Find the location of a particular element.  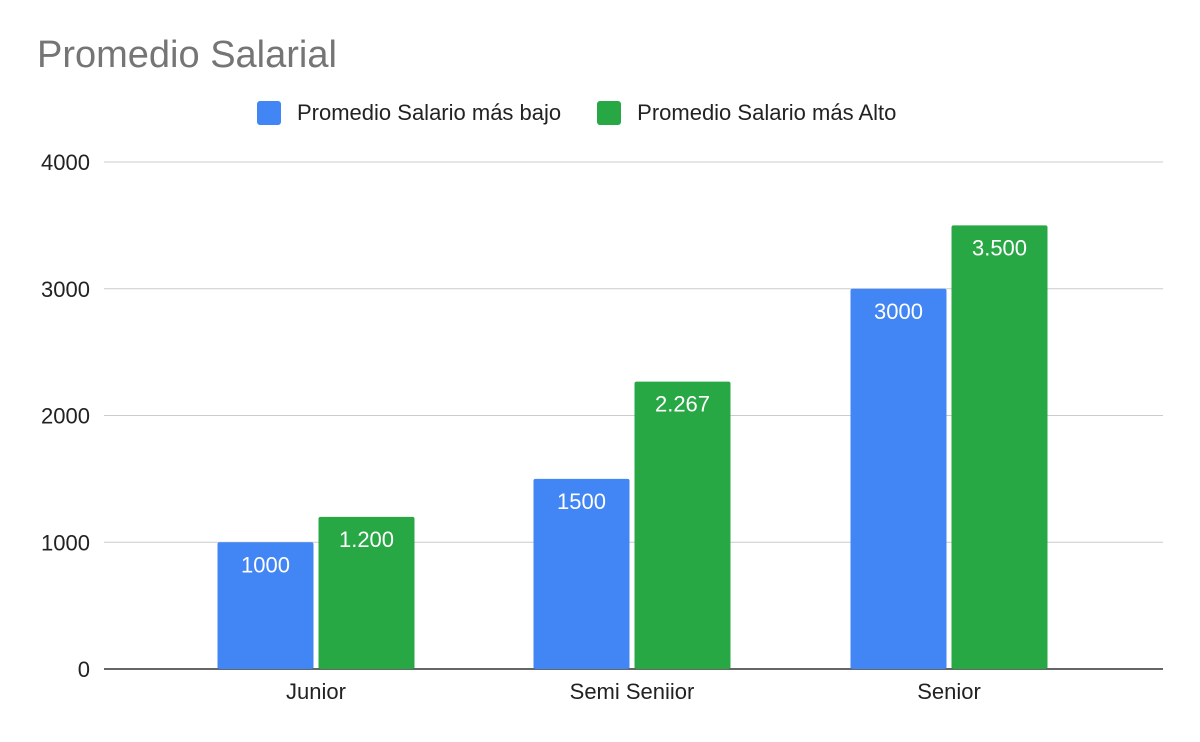

bar-data-label: 1500 is located at coordinates (581, 501).